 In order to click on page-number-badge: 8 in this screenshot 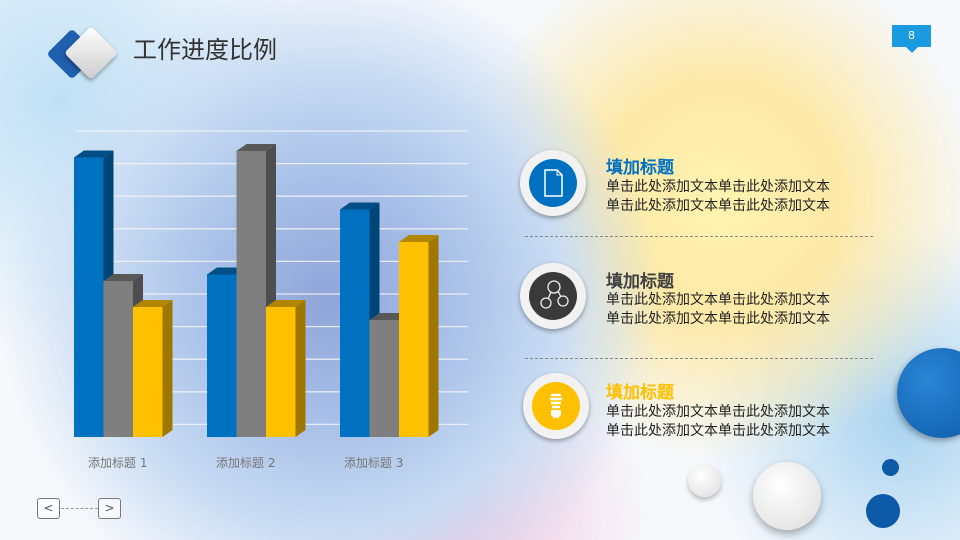, I will do `click(911, 39)`.